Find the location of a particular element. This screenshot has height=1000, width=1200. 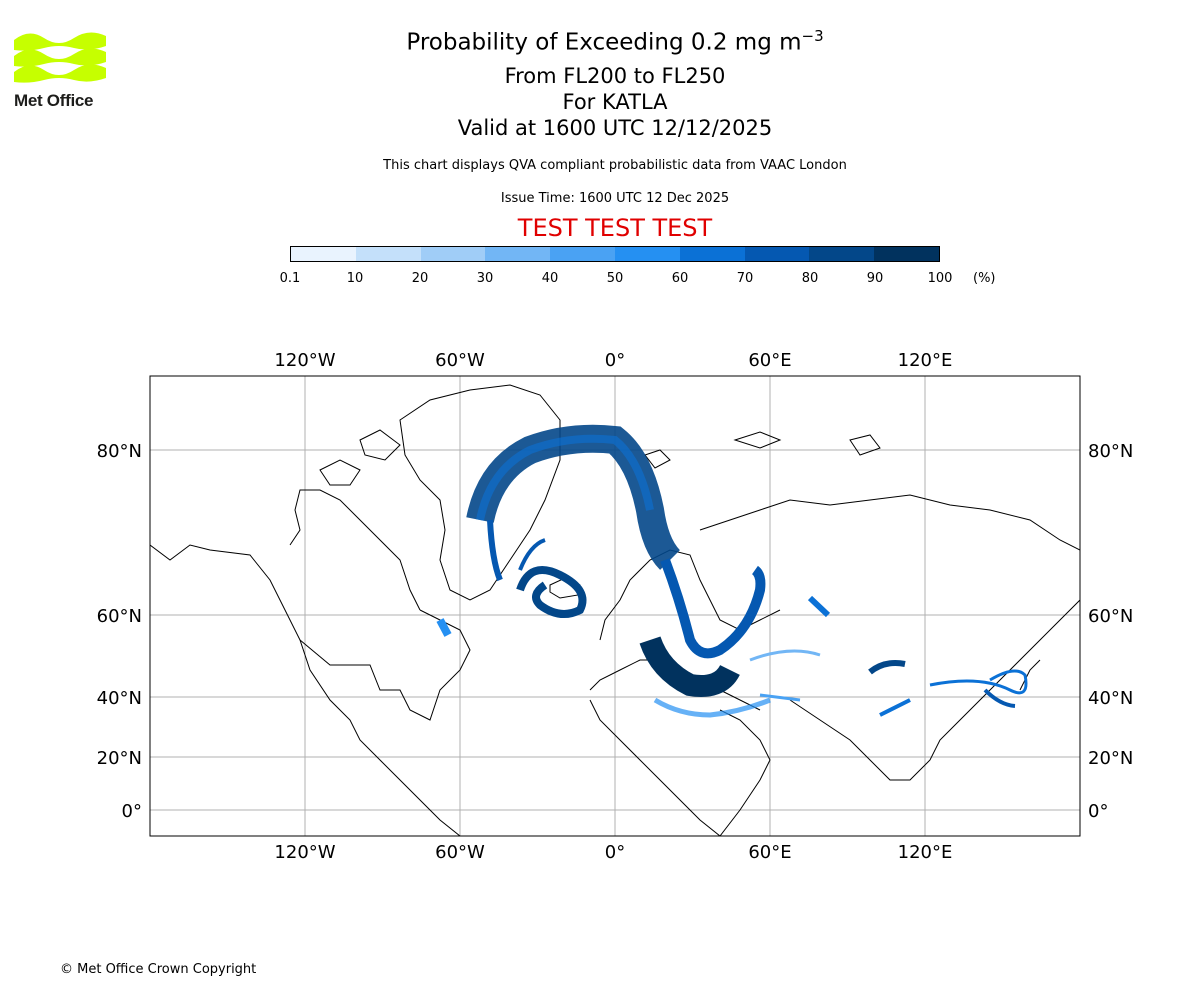

title-line4: Valid at 1600 UTC 12/12/2025 is located at coordinates (615, 128).